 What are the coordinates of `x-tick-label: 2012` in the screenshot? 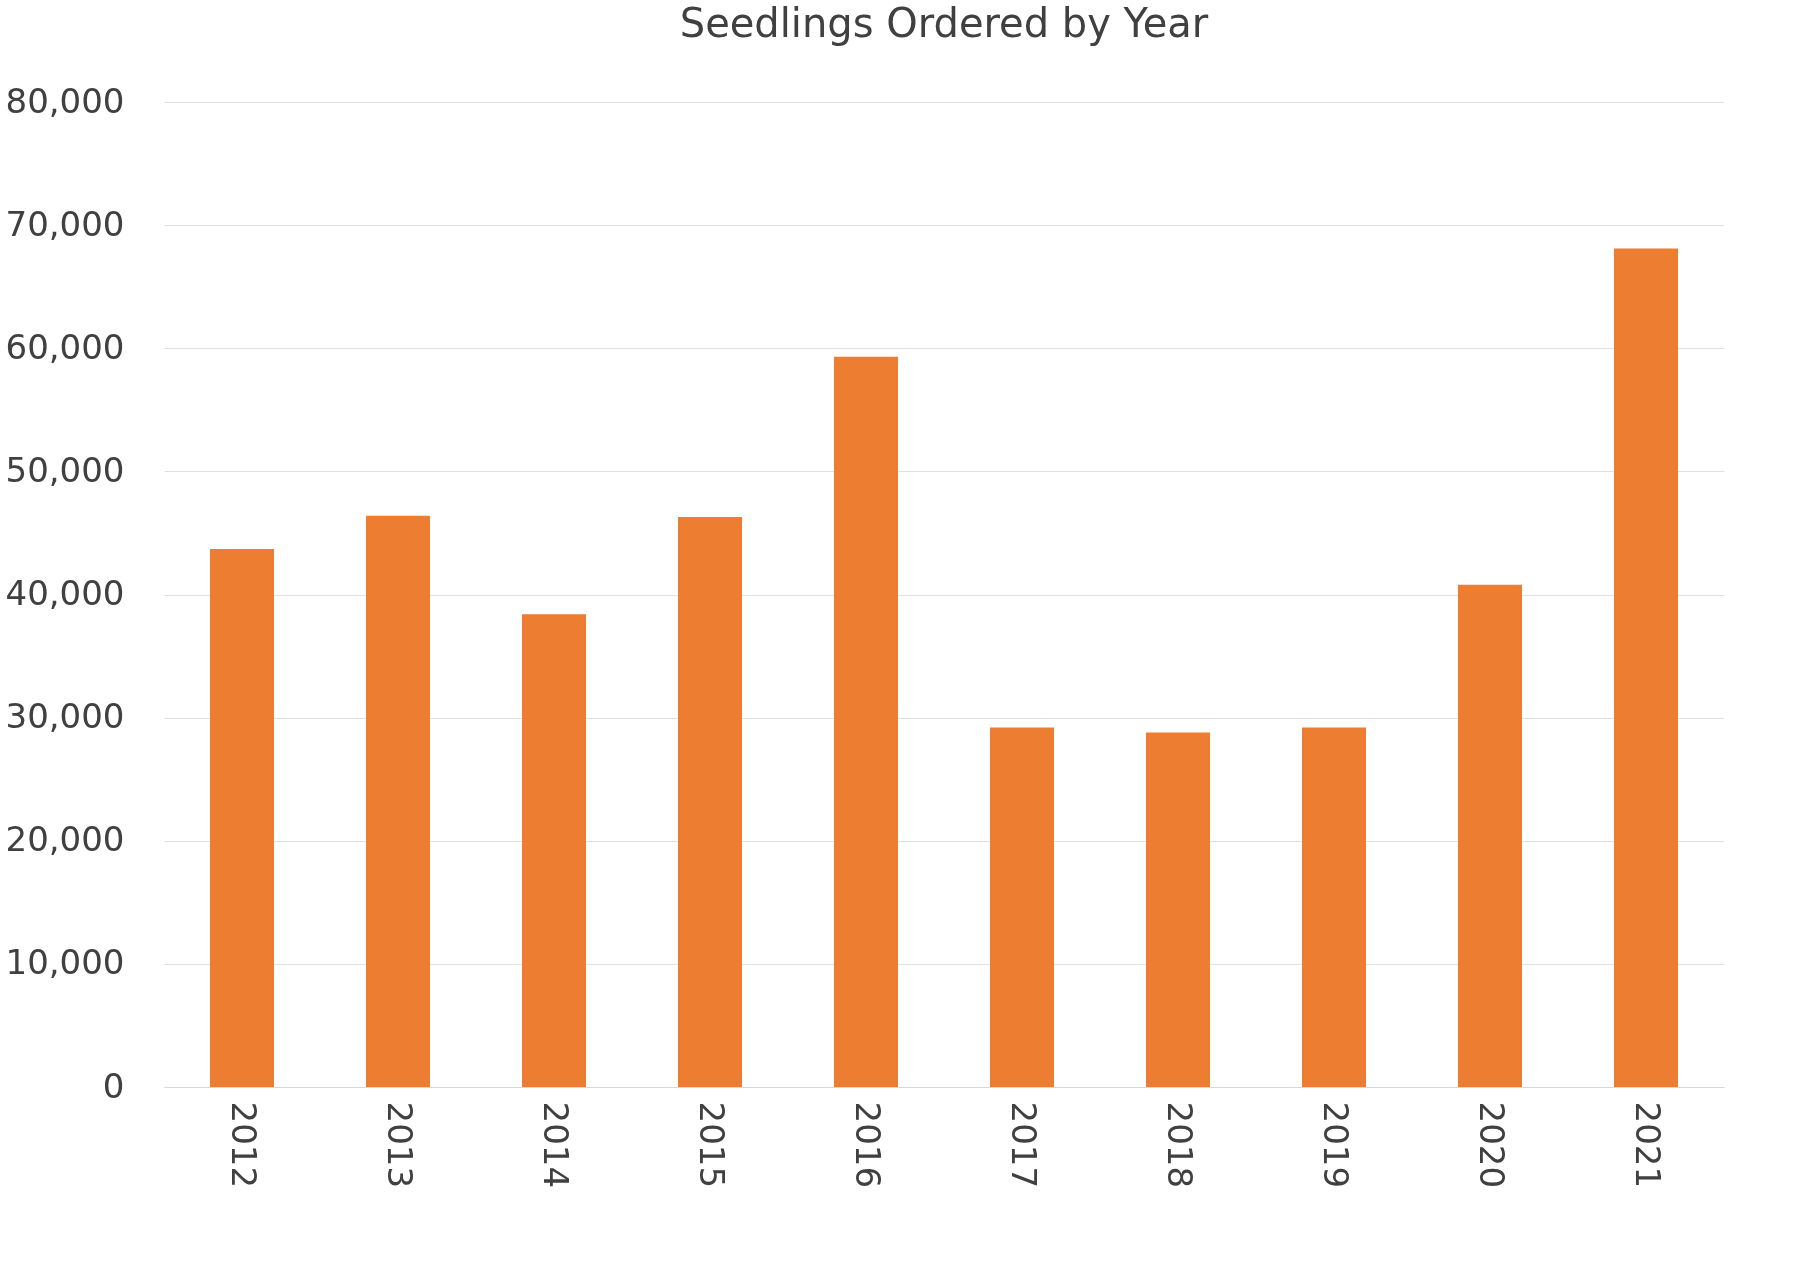 It's located at (244, 1145).